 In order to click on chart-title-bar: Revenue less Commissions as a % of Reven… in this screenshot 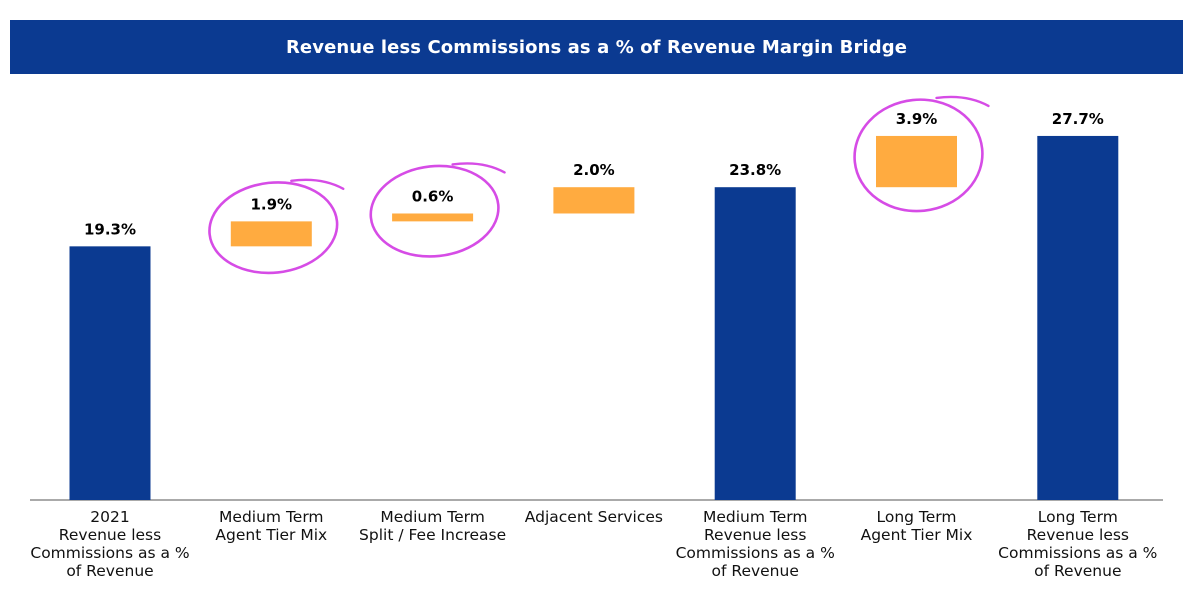, I will do `click(596, 47)`.